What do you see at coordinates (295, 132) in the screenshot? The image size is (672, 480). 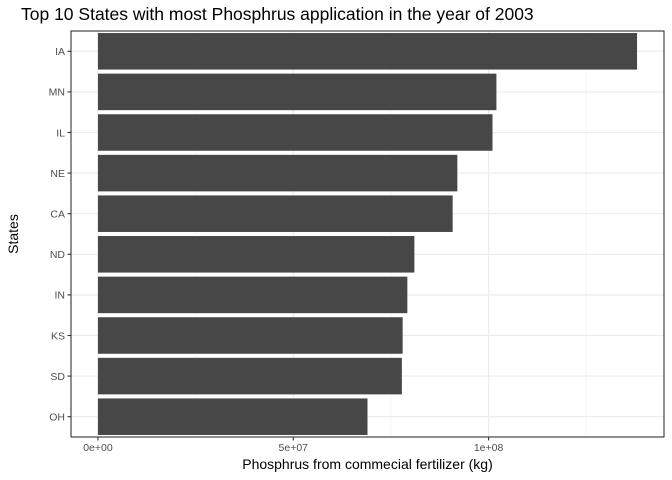 I see `bar-il` at bounding box center [295, 132].